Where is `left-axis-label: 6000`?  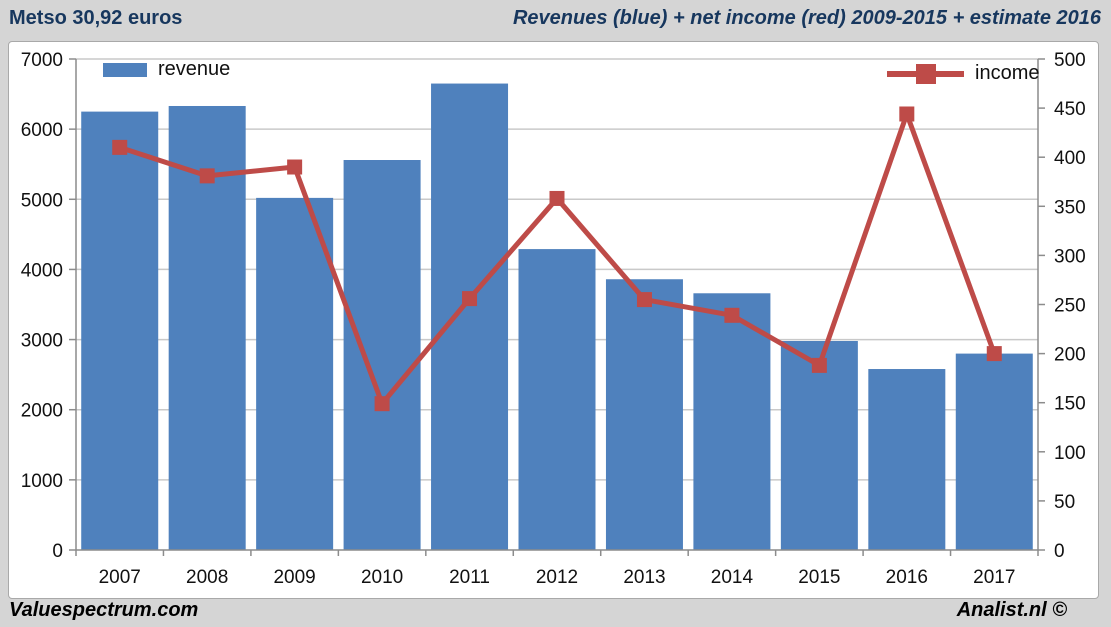 left-axis-label: 6000 is located at coordinates (42, 130).